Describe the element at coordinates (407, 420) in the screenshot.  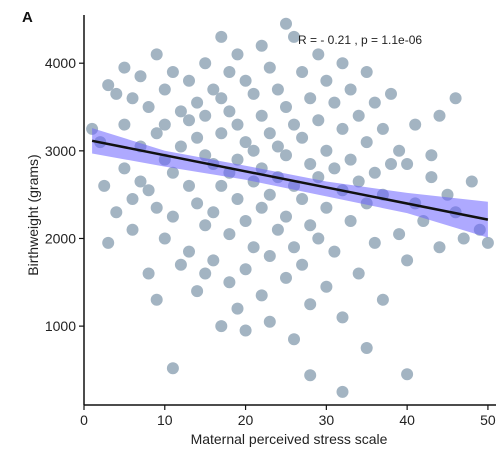
I see `x-tick-label: 40` at that location.